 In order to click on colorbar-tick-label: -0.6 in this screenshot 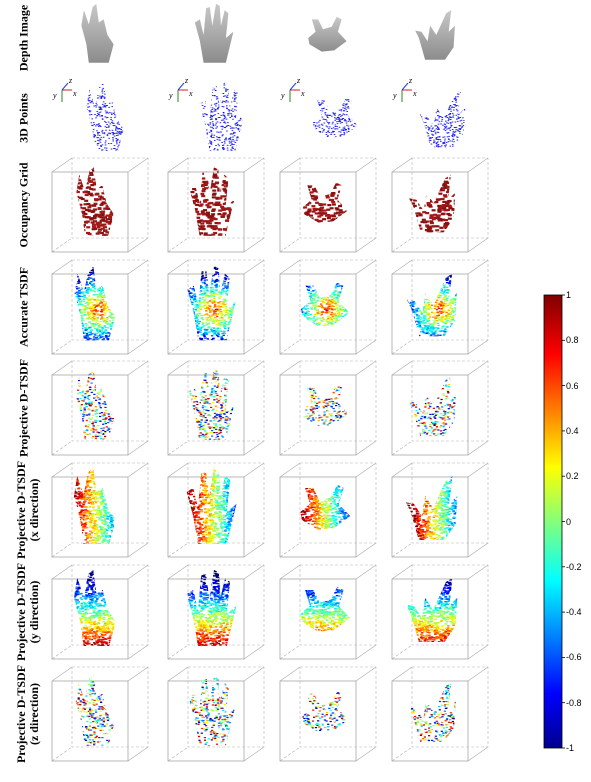, I will do `click(574, 657)`.